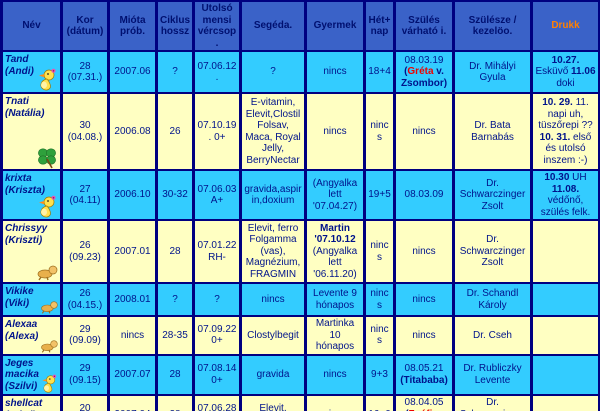 This screenshot has height=411, width=600. I want to click on segeda-cell: ?, so click(273, 72).